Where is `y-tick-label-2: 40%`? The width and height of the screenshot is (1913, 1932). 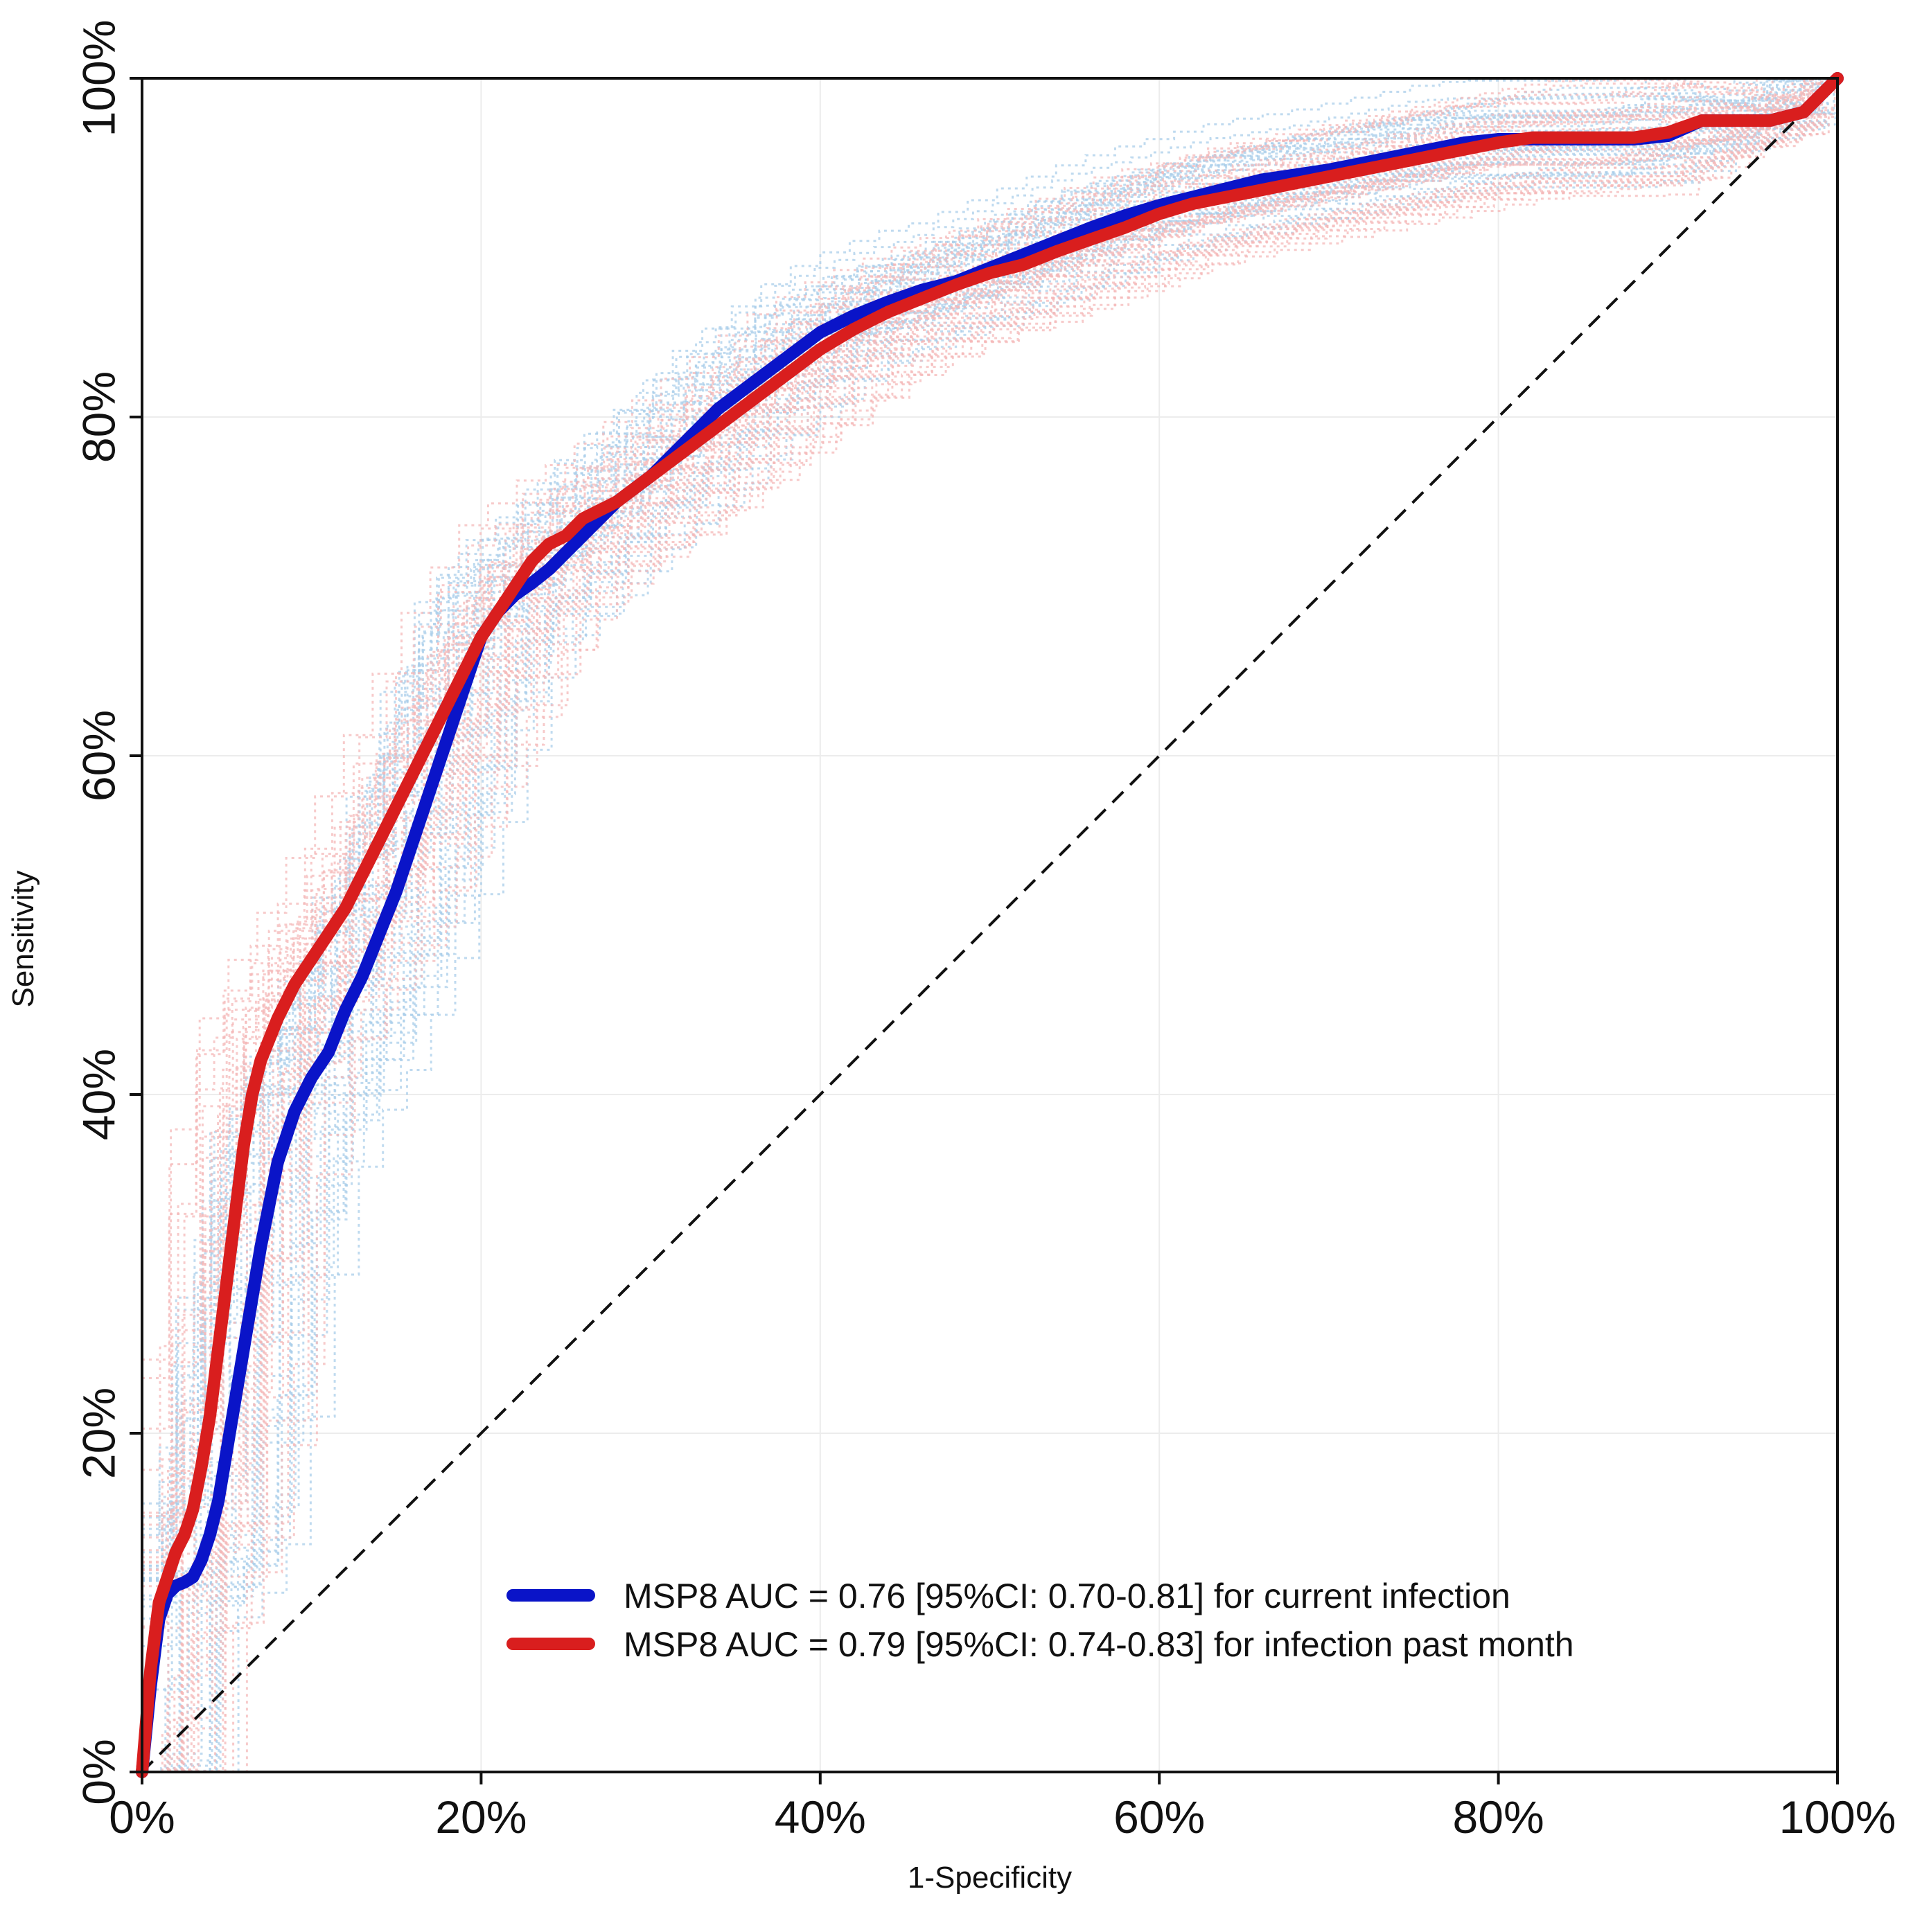 y-tick-label-2: 40% is located at coordinates (98, 1094).